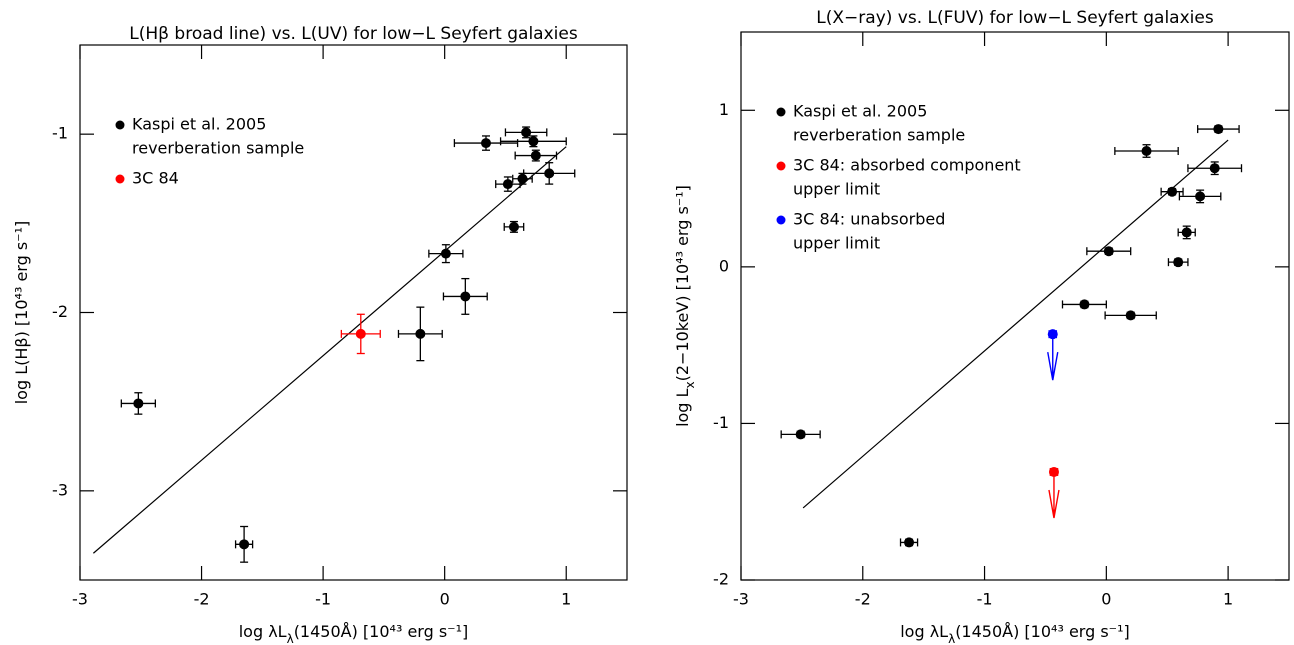  I want to click on y-tick-label: 1, so click(724, 109).